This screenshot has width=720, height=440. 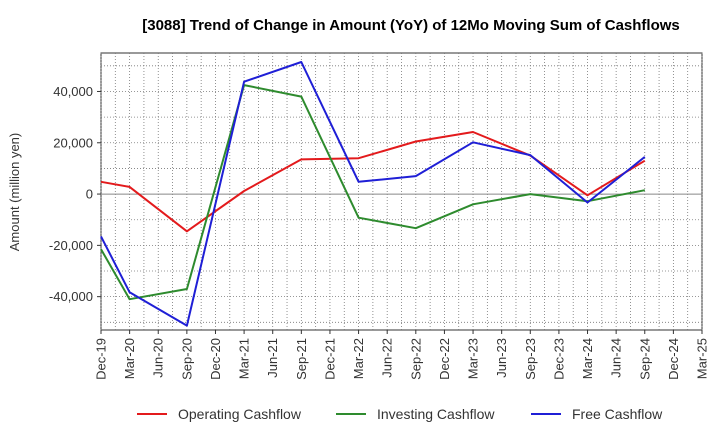 What do you see at coordinates (444, 359) in the screenshot?
I see `x-tick-label: Dec-22` at bounding box center [444, 359].